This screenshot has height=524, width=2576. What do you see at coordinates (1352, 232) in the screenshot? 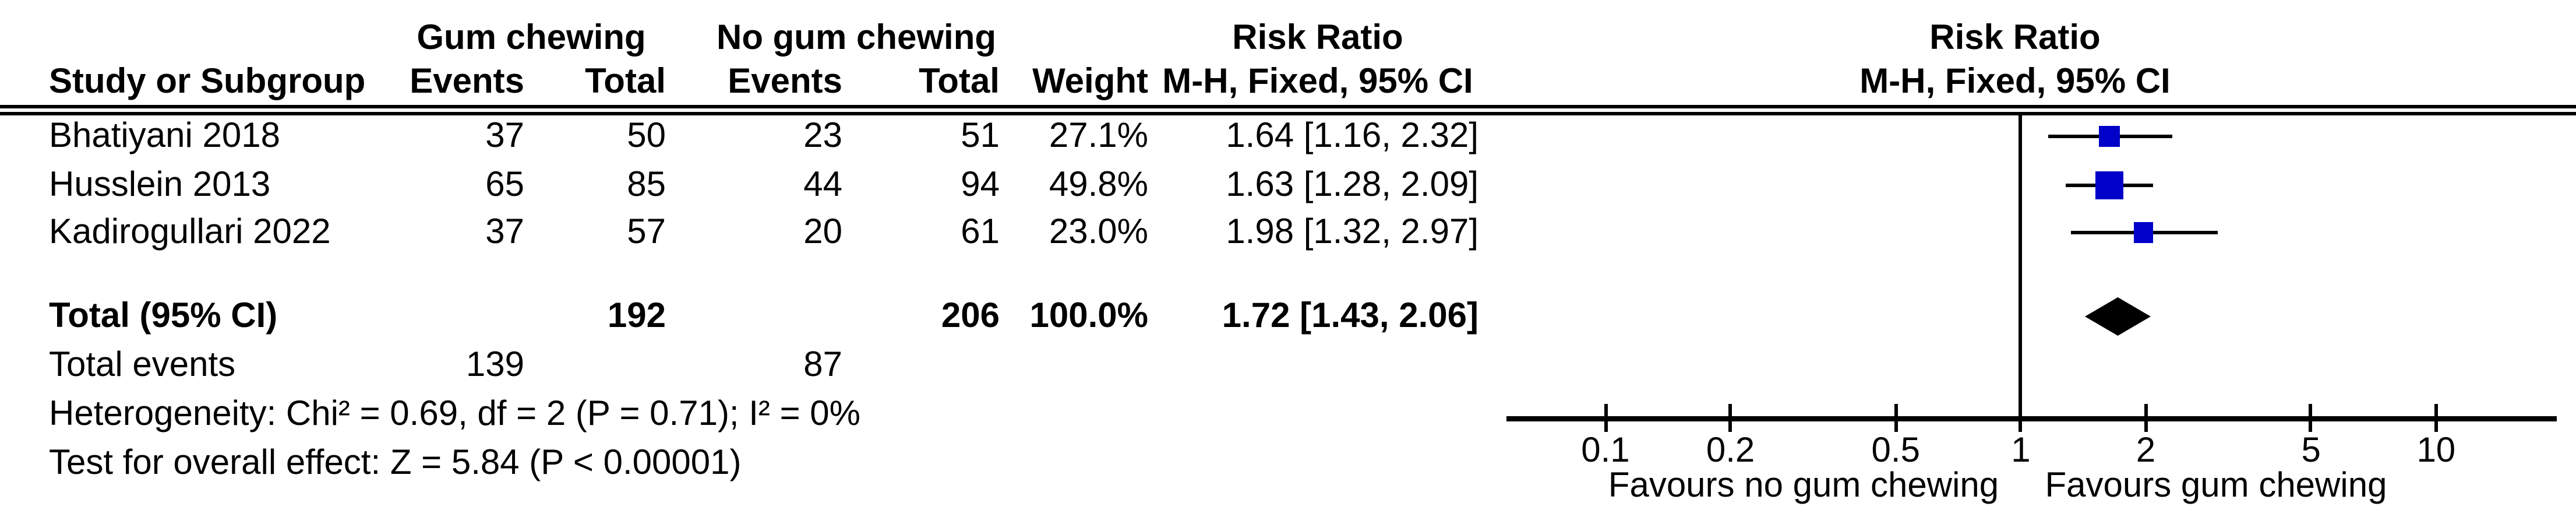
I see `risk-ratio-ci-value: 1.98 [1.32, 2.97]` at bounding box center [1352, 232].